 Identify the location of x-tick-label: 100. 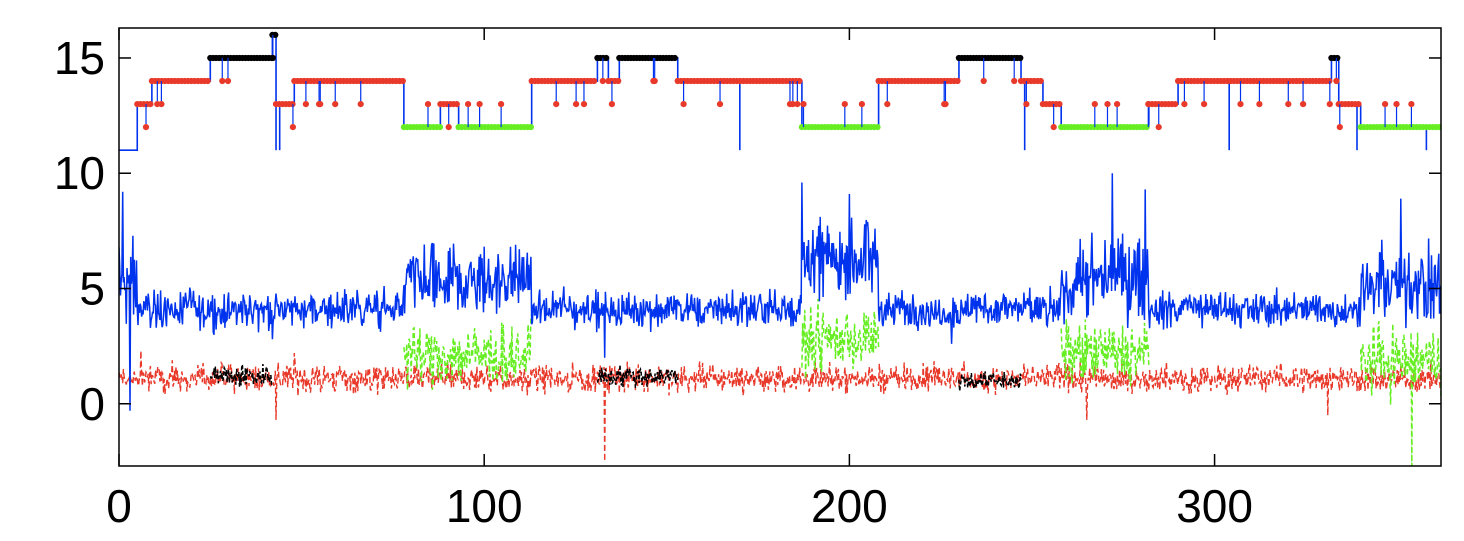
(484, 506).